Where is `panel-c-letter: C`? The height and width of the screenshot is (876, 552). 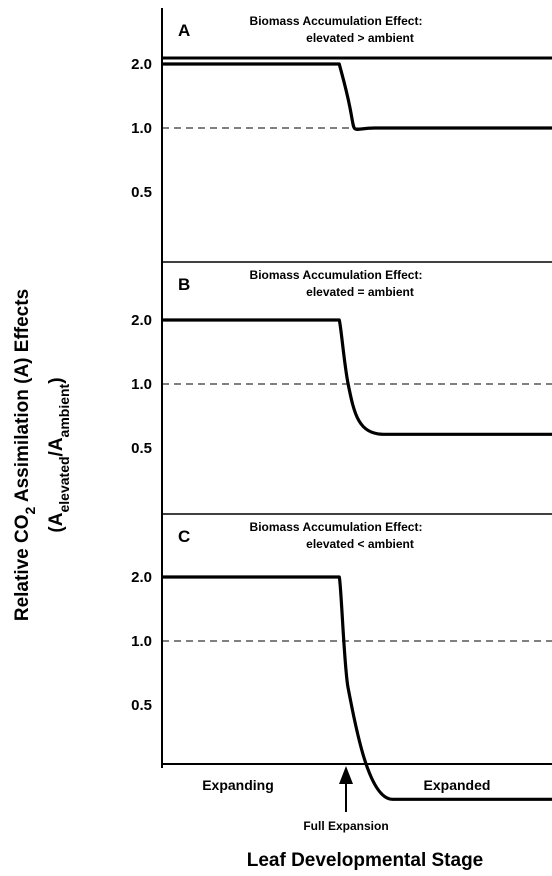
panel-c-letter: C is located at coordinates (184, 536).